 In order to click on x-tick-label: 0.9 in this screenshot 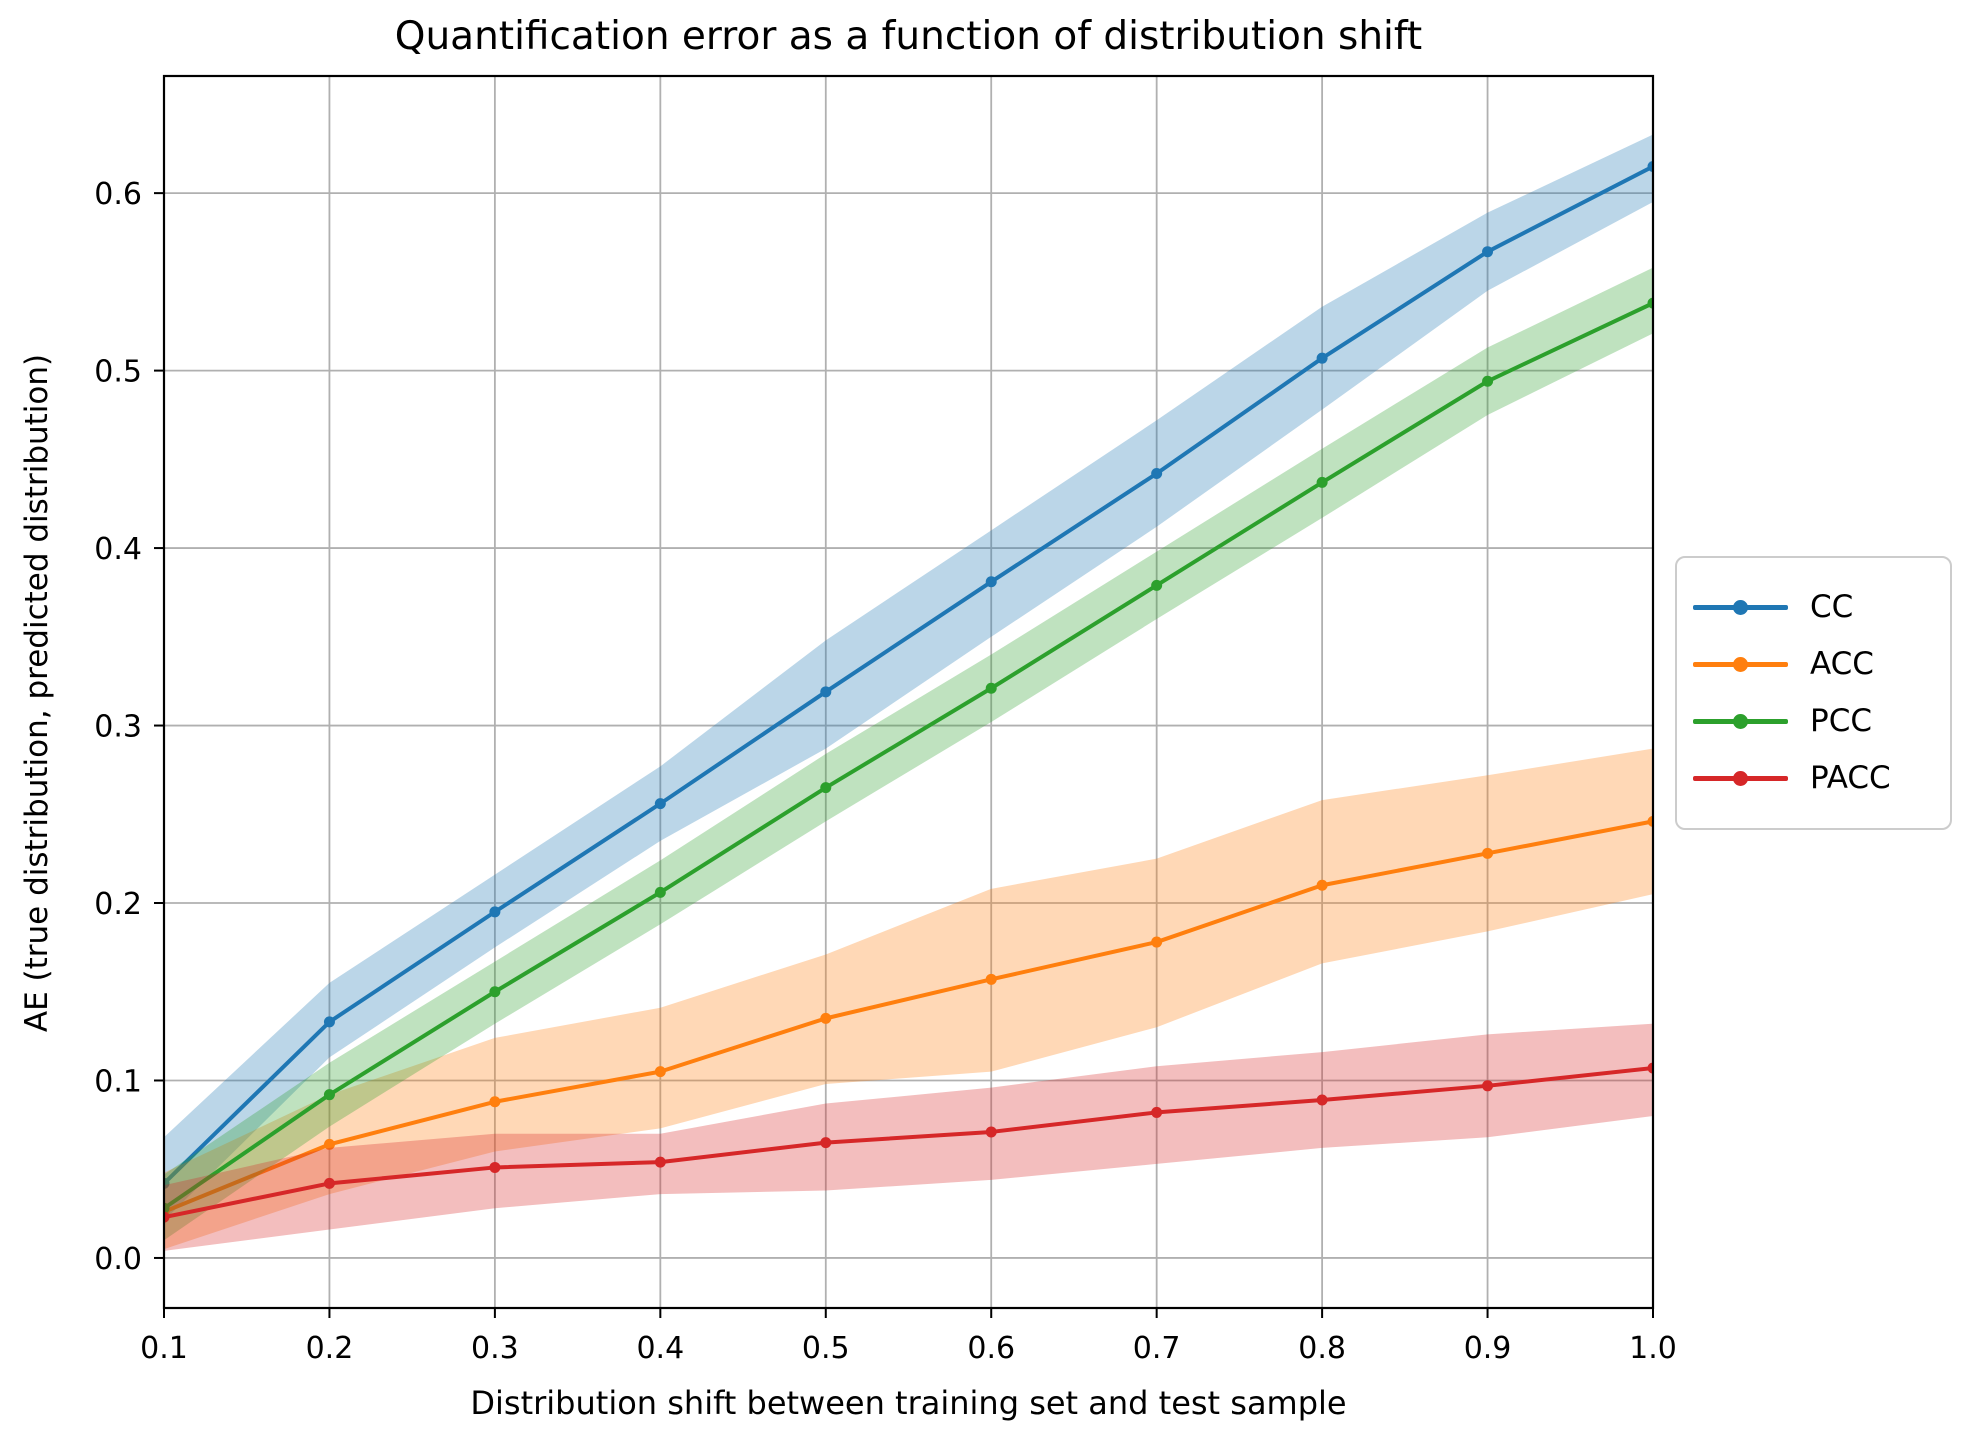, I will do `click(1488, 1348)`.